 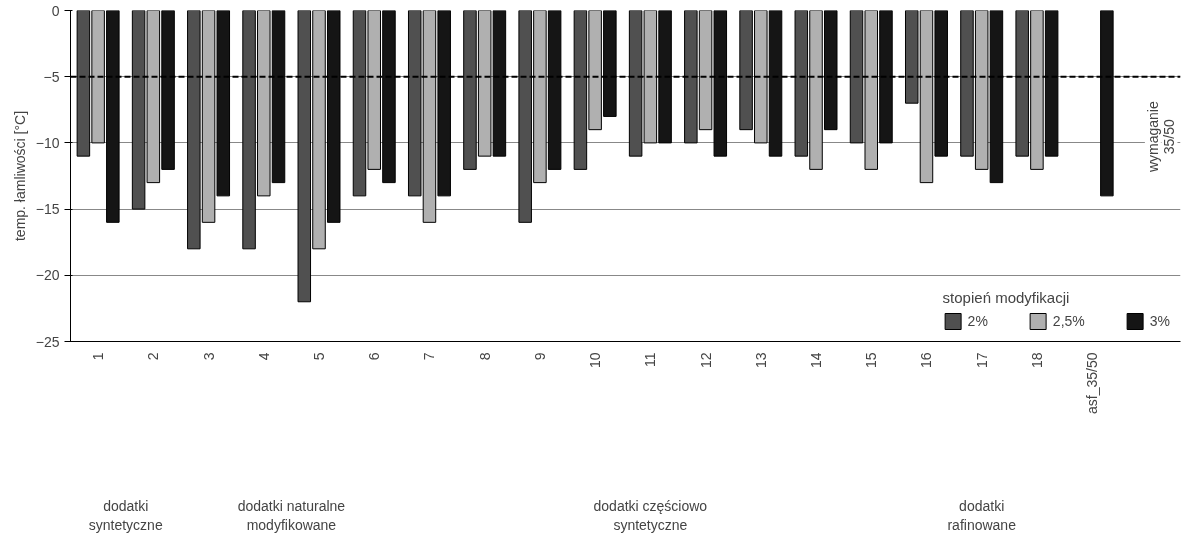 What do you see at coordinates (208, 356) in the screenshot?
I see `x-tick-label: 3` at bounding box center [208, 356].